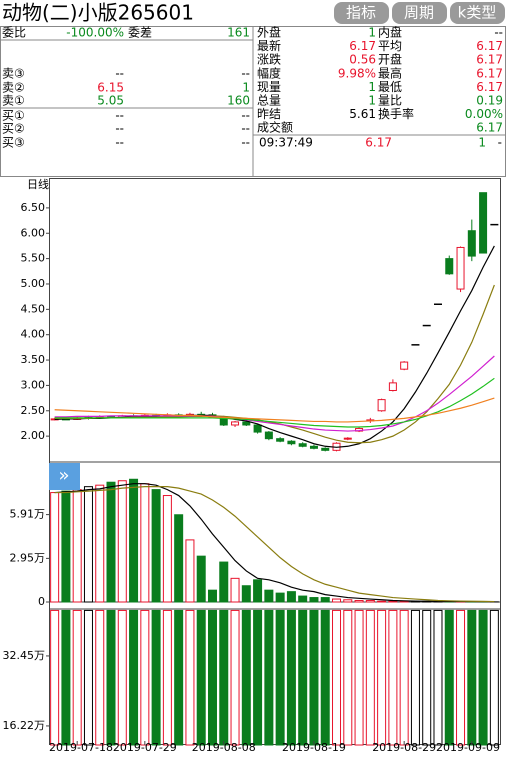 The image size is (506, 758). I want to click on stat-value: 5.61, so click(362, 114).